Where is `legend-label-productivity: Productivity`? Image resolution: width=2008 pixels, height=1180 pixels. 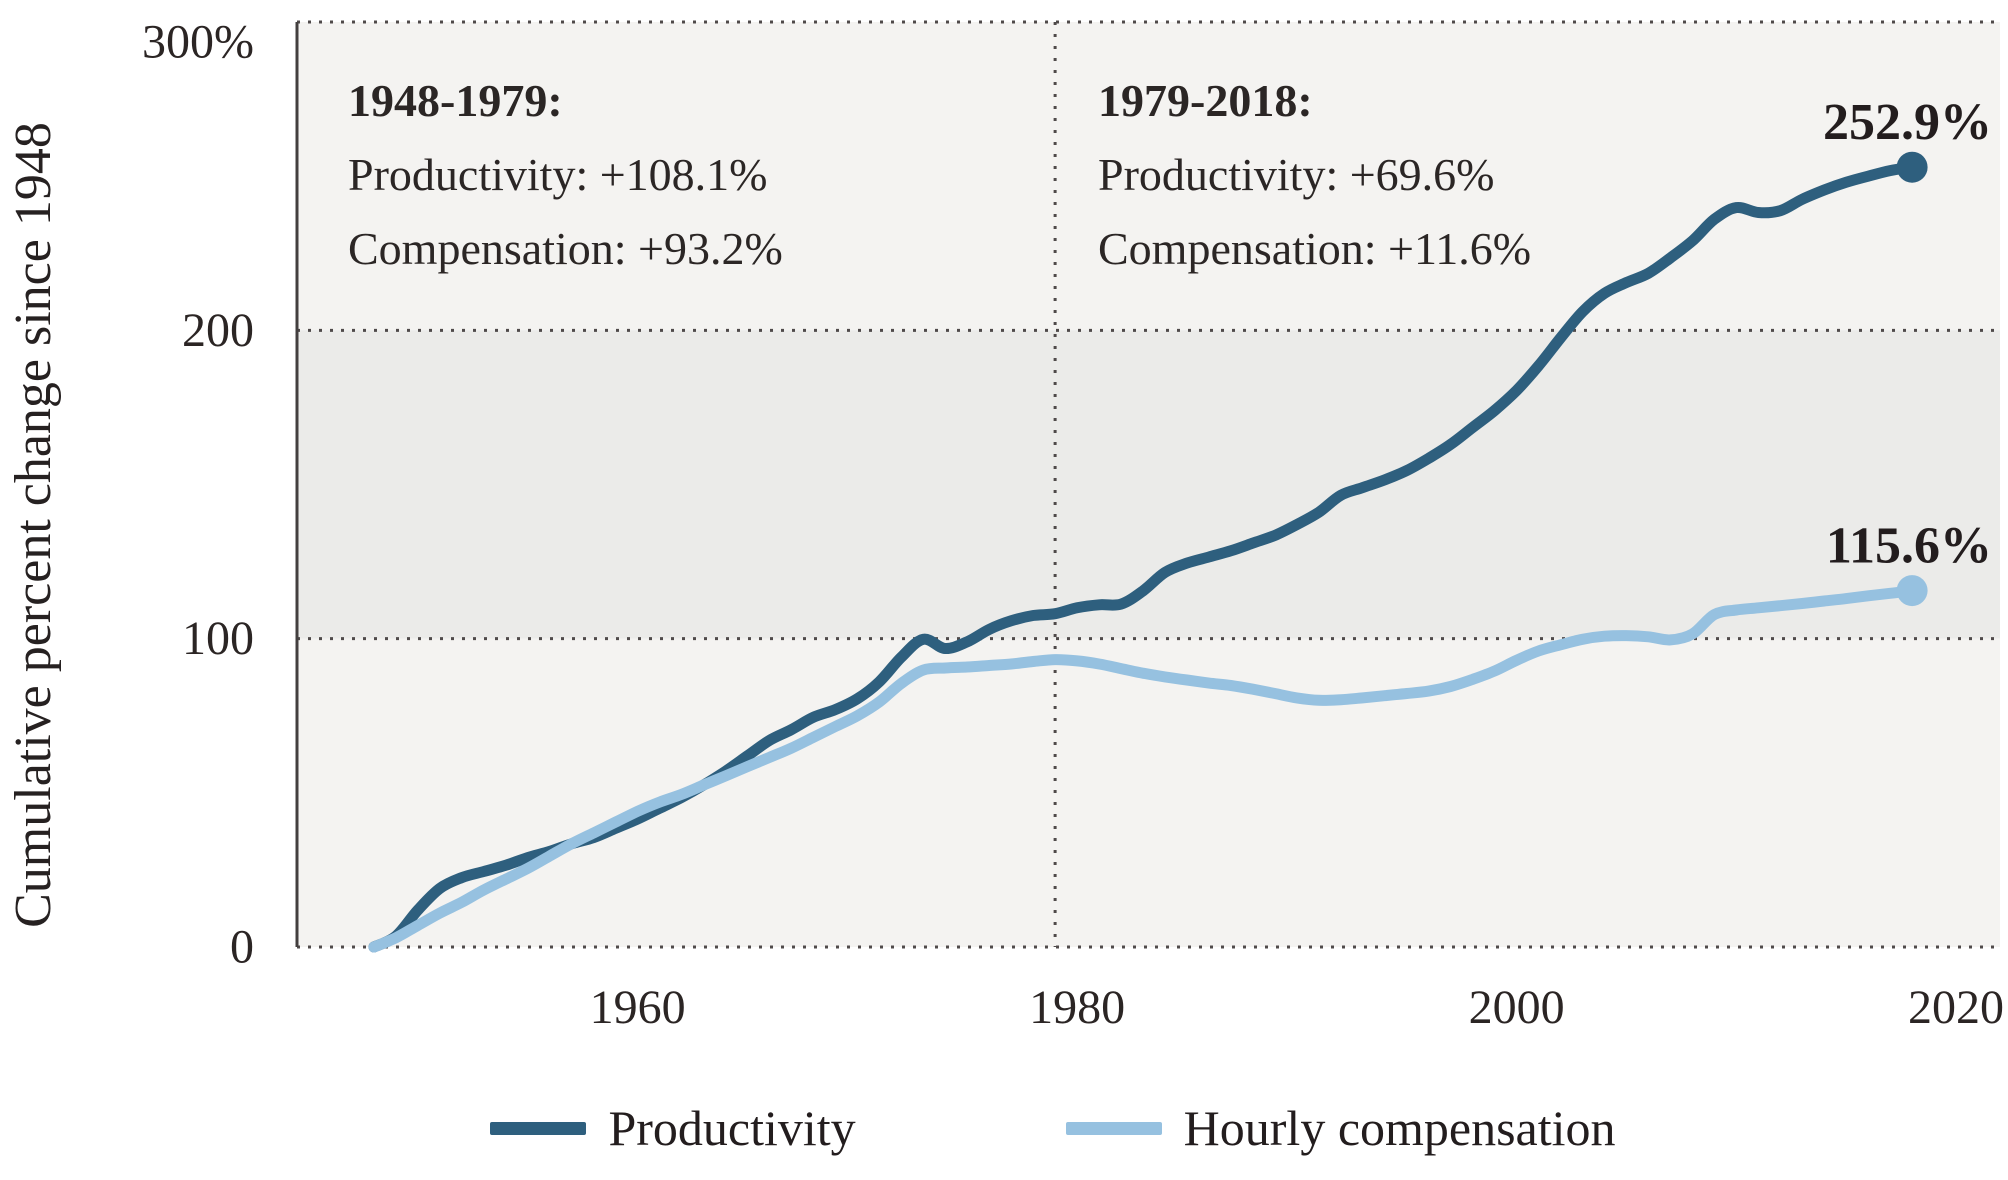
legend-label-productivity: Productivity is located at coordinates (732, 1128).